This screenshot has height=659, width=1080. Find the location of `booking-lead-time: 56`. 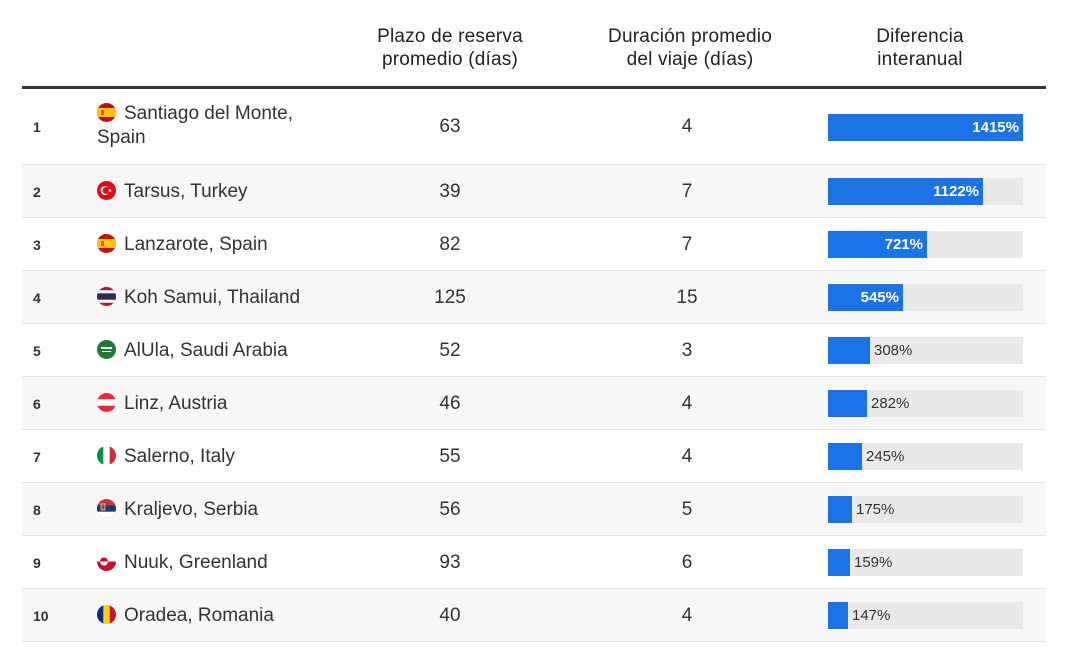

booking-lead-time: 56 is located at coordinates (450, 509).